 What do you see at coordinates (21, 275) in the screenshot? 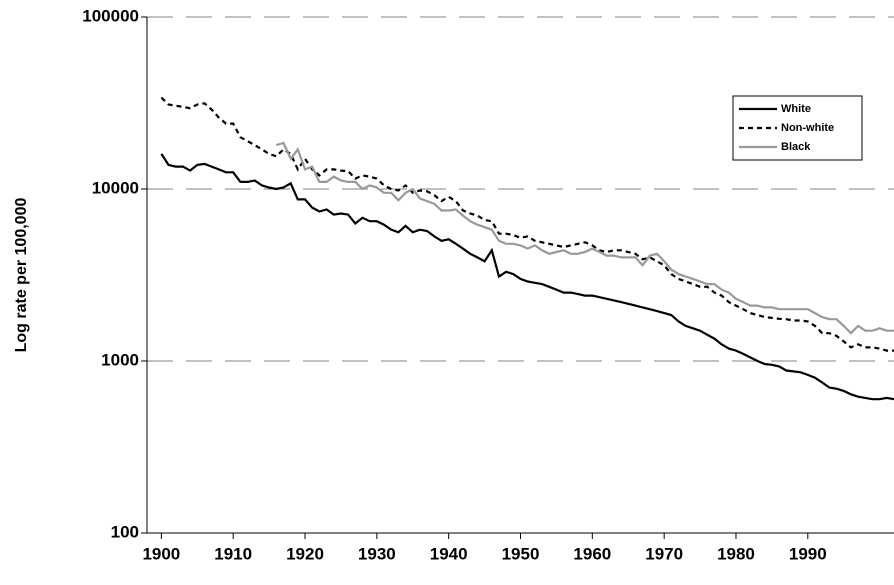
I see `y-axis-label: Log rate per 100,000` at bounding box center [21, 275].